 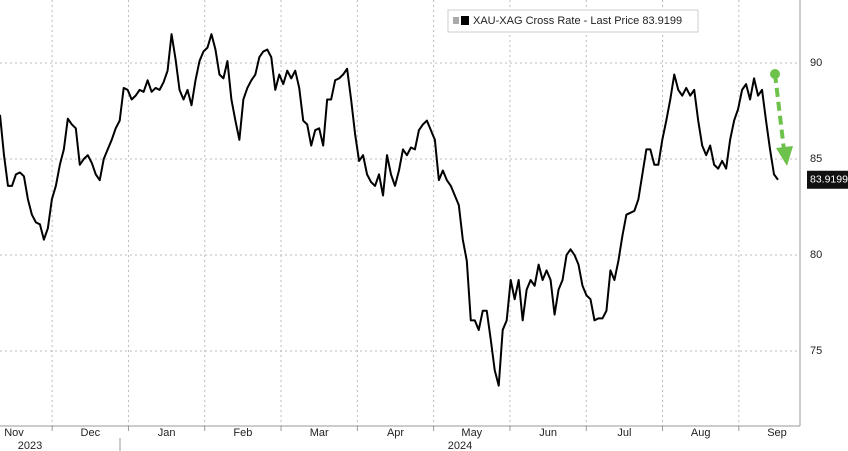 I want to click on x-tick-label: Sep, so click(x=777, y=433).